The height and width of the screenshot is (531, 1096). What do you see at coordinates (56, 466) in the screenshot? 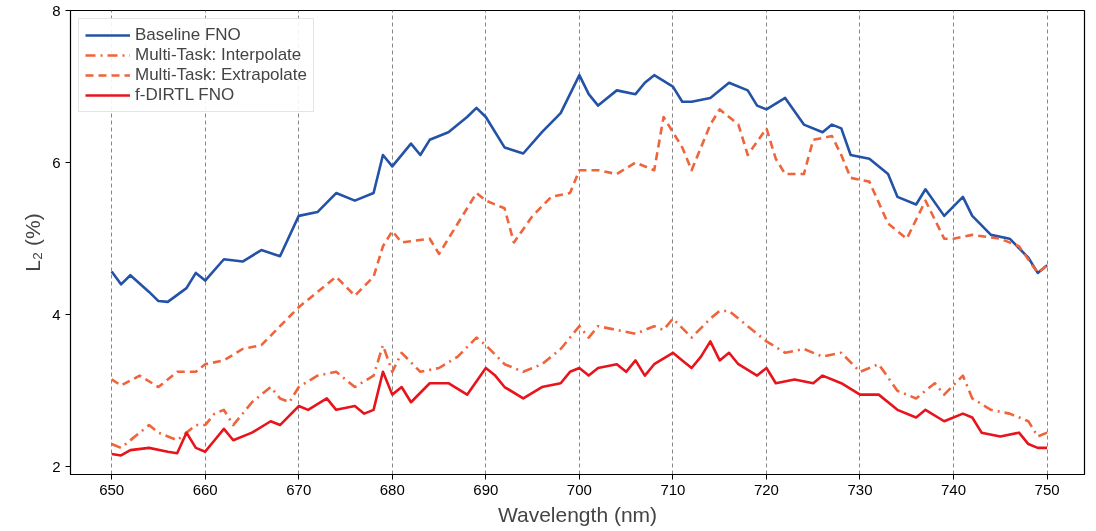
I see `y-tick-label: 2` at bounding box center [56, 466].